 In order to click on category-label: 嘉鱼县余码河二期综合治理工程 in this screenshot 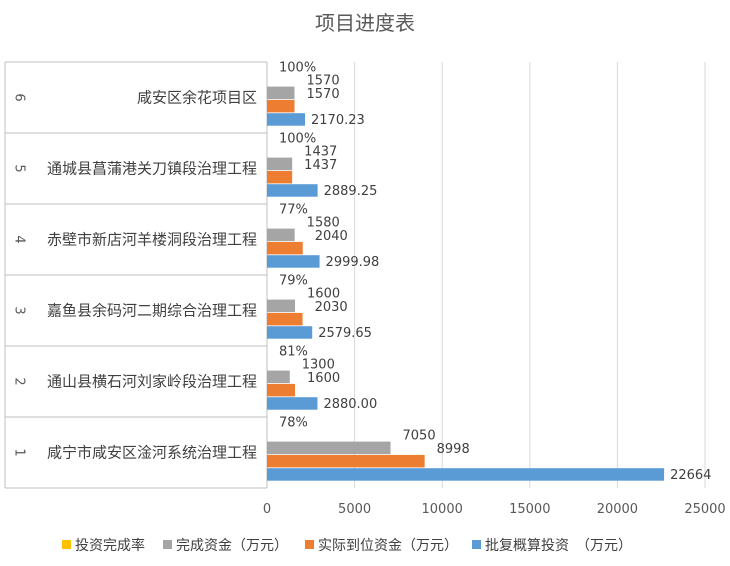, I will do `click(152, 311)`.